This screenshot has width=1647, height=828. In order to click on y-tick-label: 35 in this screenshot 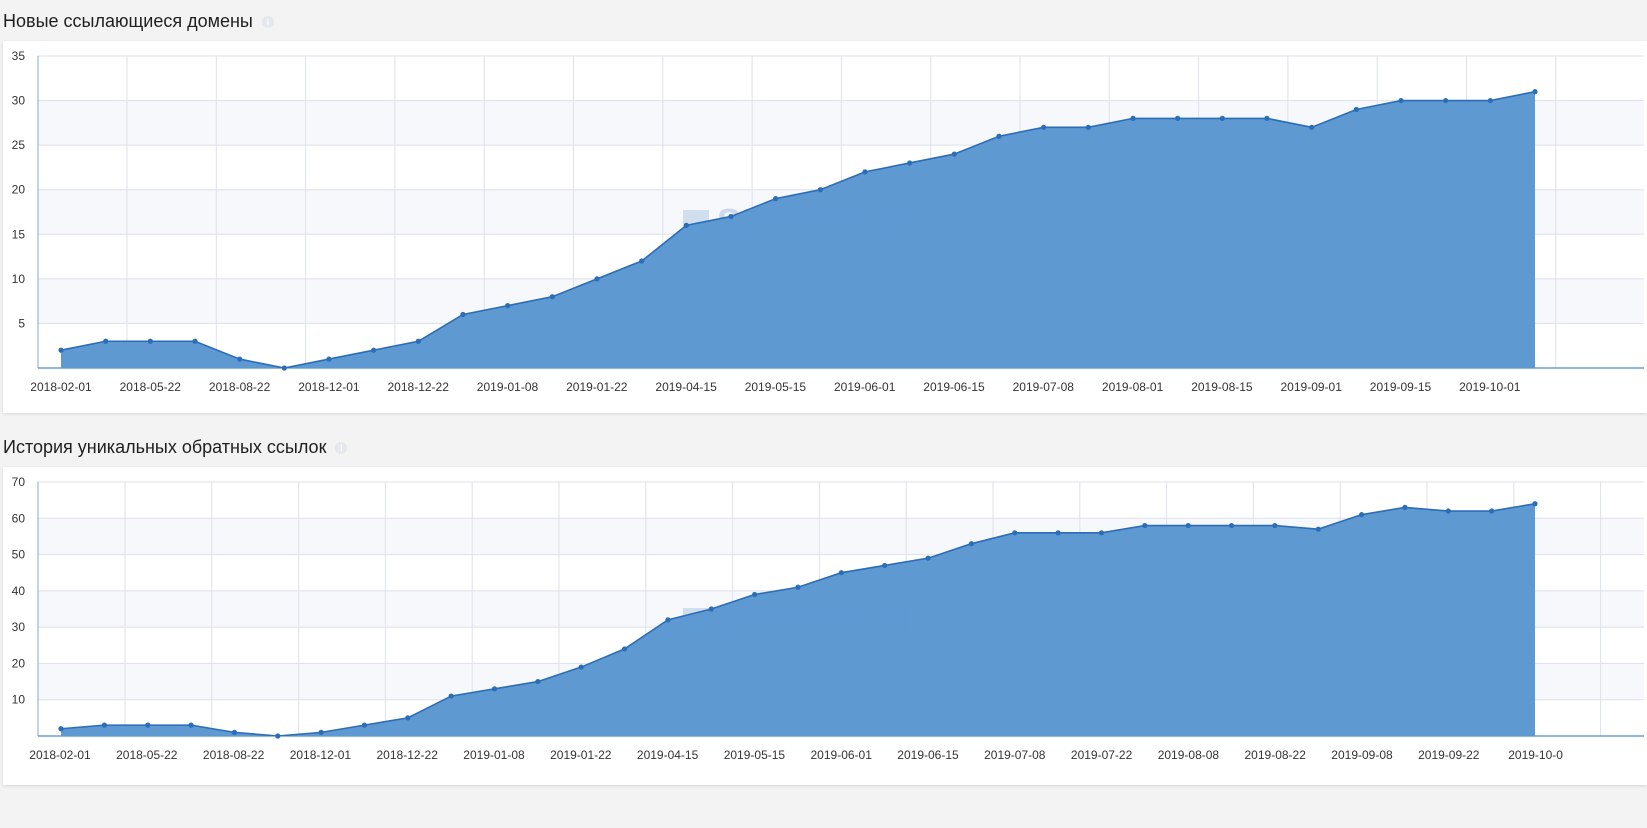, I will do `click(19, 56)`.